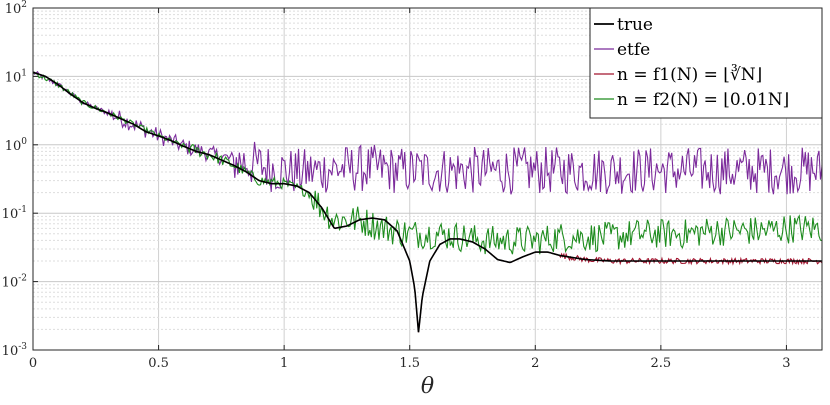 This screenshot has width=830, height=405. I want to click on legend-box, so click(706, 63).